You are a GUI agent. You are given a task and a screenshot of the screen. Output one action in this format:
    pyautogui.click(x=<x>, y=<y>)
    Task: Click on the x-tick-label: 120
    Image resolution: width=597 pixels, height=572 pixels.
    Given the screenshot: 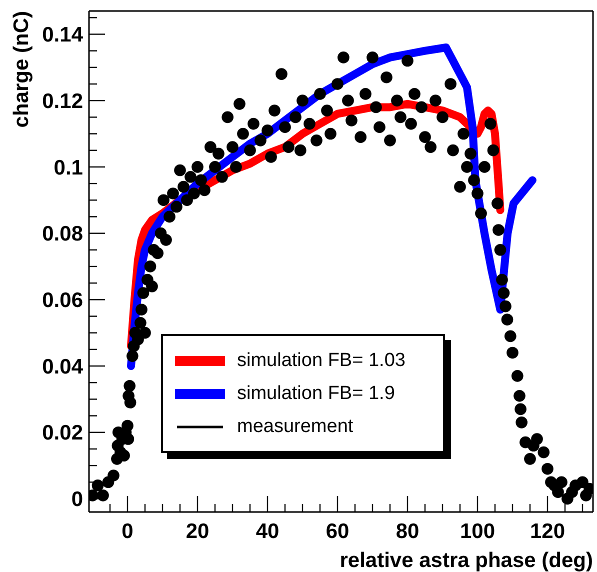 What is the action you would take?
    pyautogui.click(x=548, y=531)
    